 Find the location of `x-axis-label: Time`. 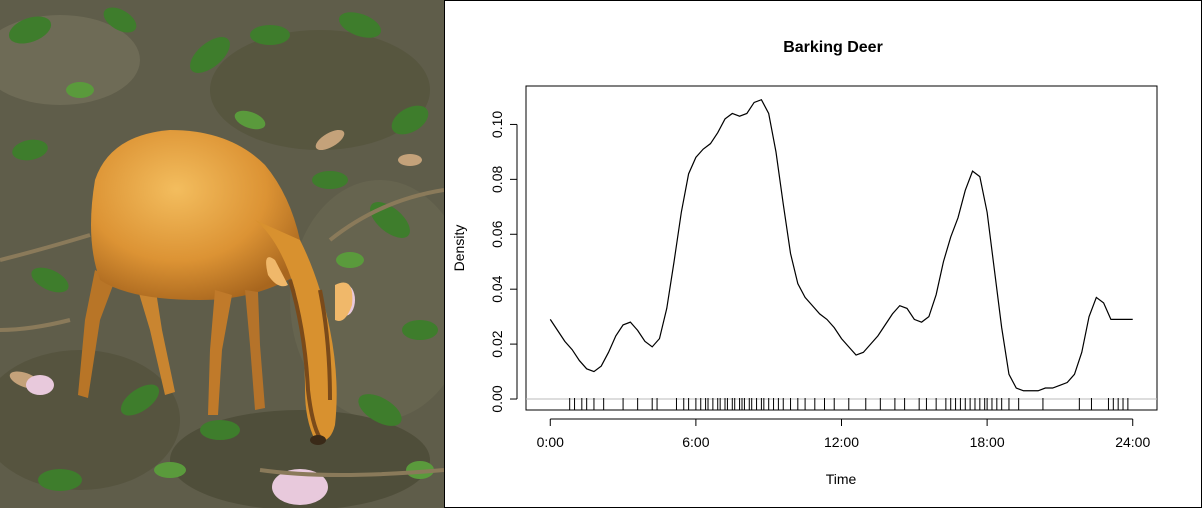

x-axis-label: Time is located at coordinates (841, 479).